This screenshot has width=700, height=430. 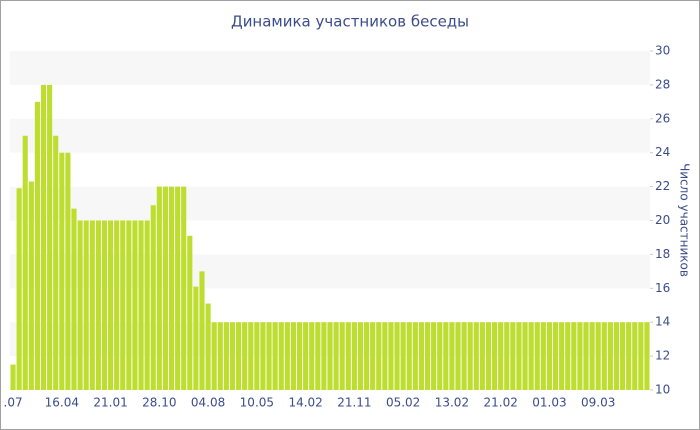 I want to click on x-tick-label: 09.03, so click(x=598, y=403).